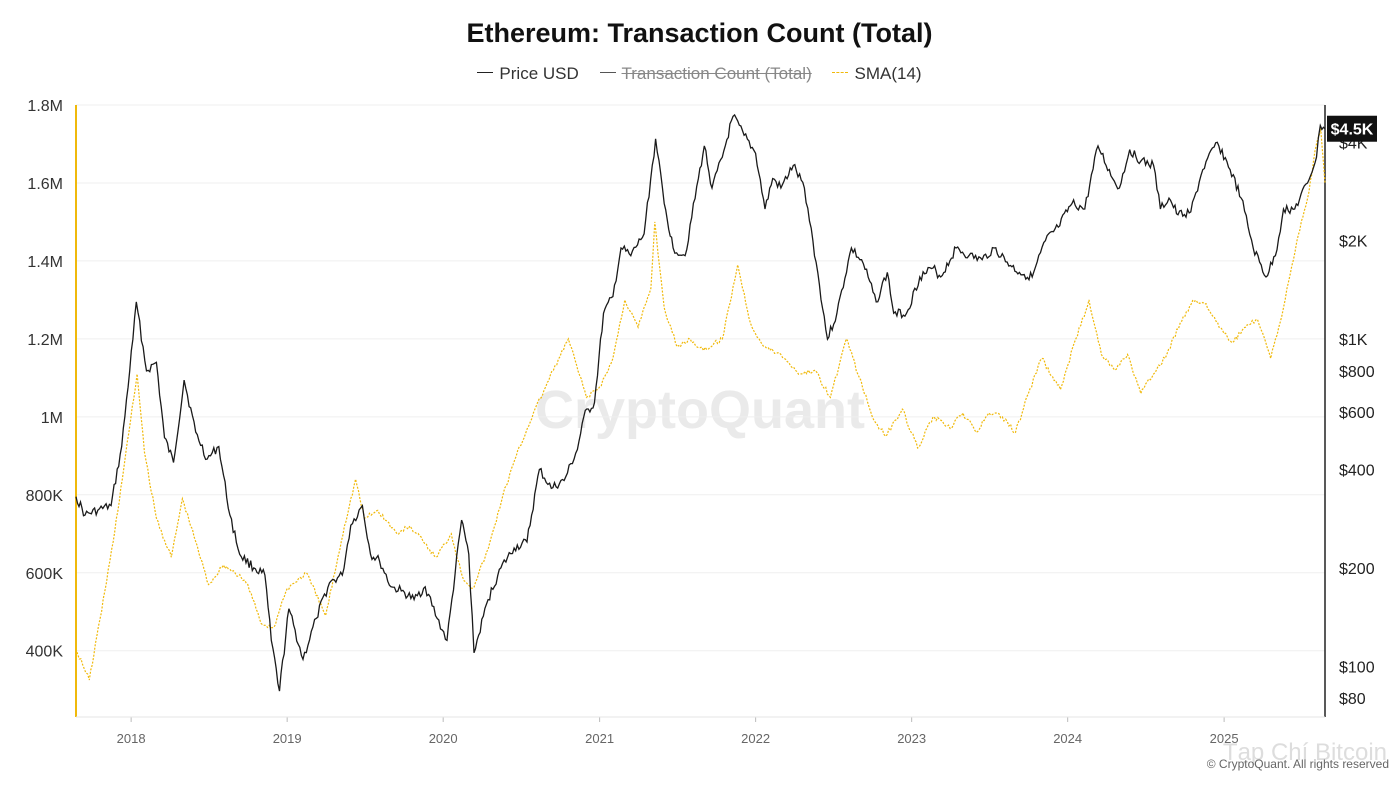  I want to click on current-price-badge-bg, so click(1352, 128).